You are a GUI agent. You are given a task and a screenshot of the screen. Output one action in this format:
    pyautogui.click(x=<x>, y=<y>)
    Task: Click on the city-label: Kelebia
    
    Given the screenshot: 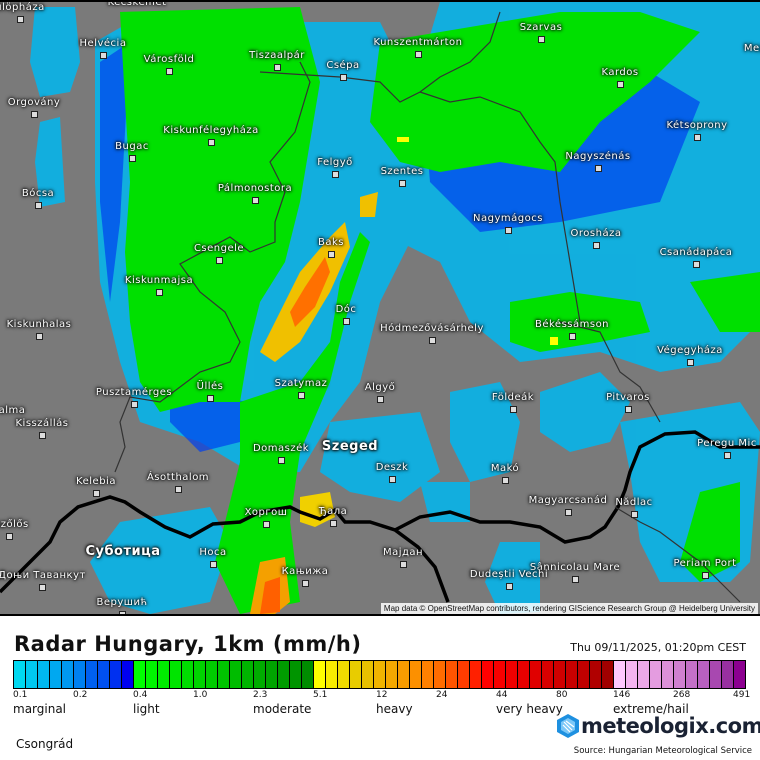 What is the action you would take?
    pyautogui.click(x=96, y=481)
    